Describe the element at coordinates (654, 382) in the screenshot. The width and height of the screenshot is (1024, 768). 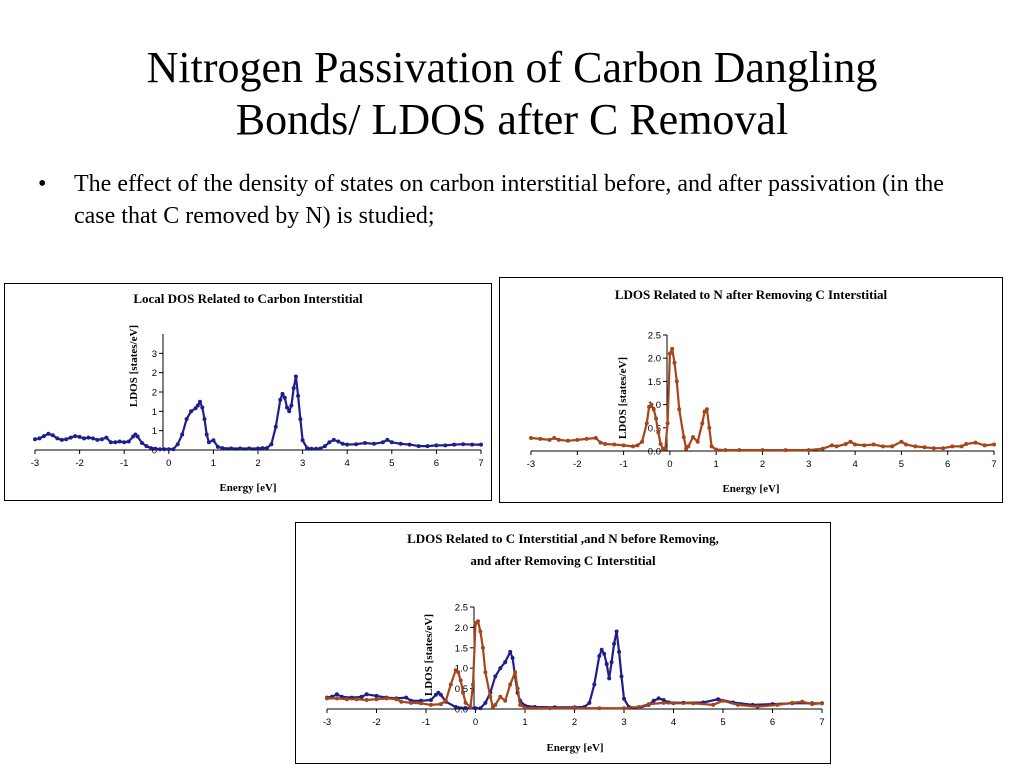
I see `y-tick-label: 1.5` at that location.